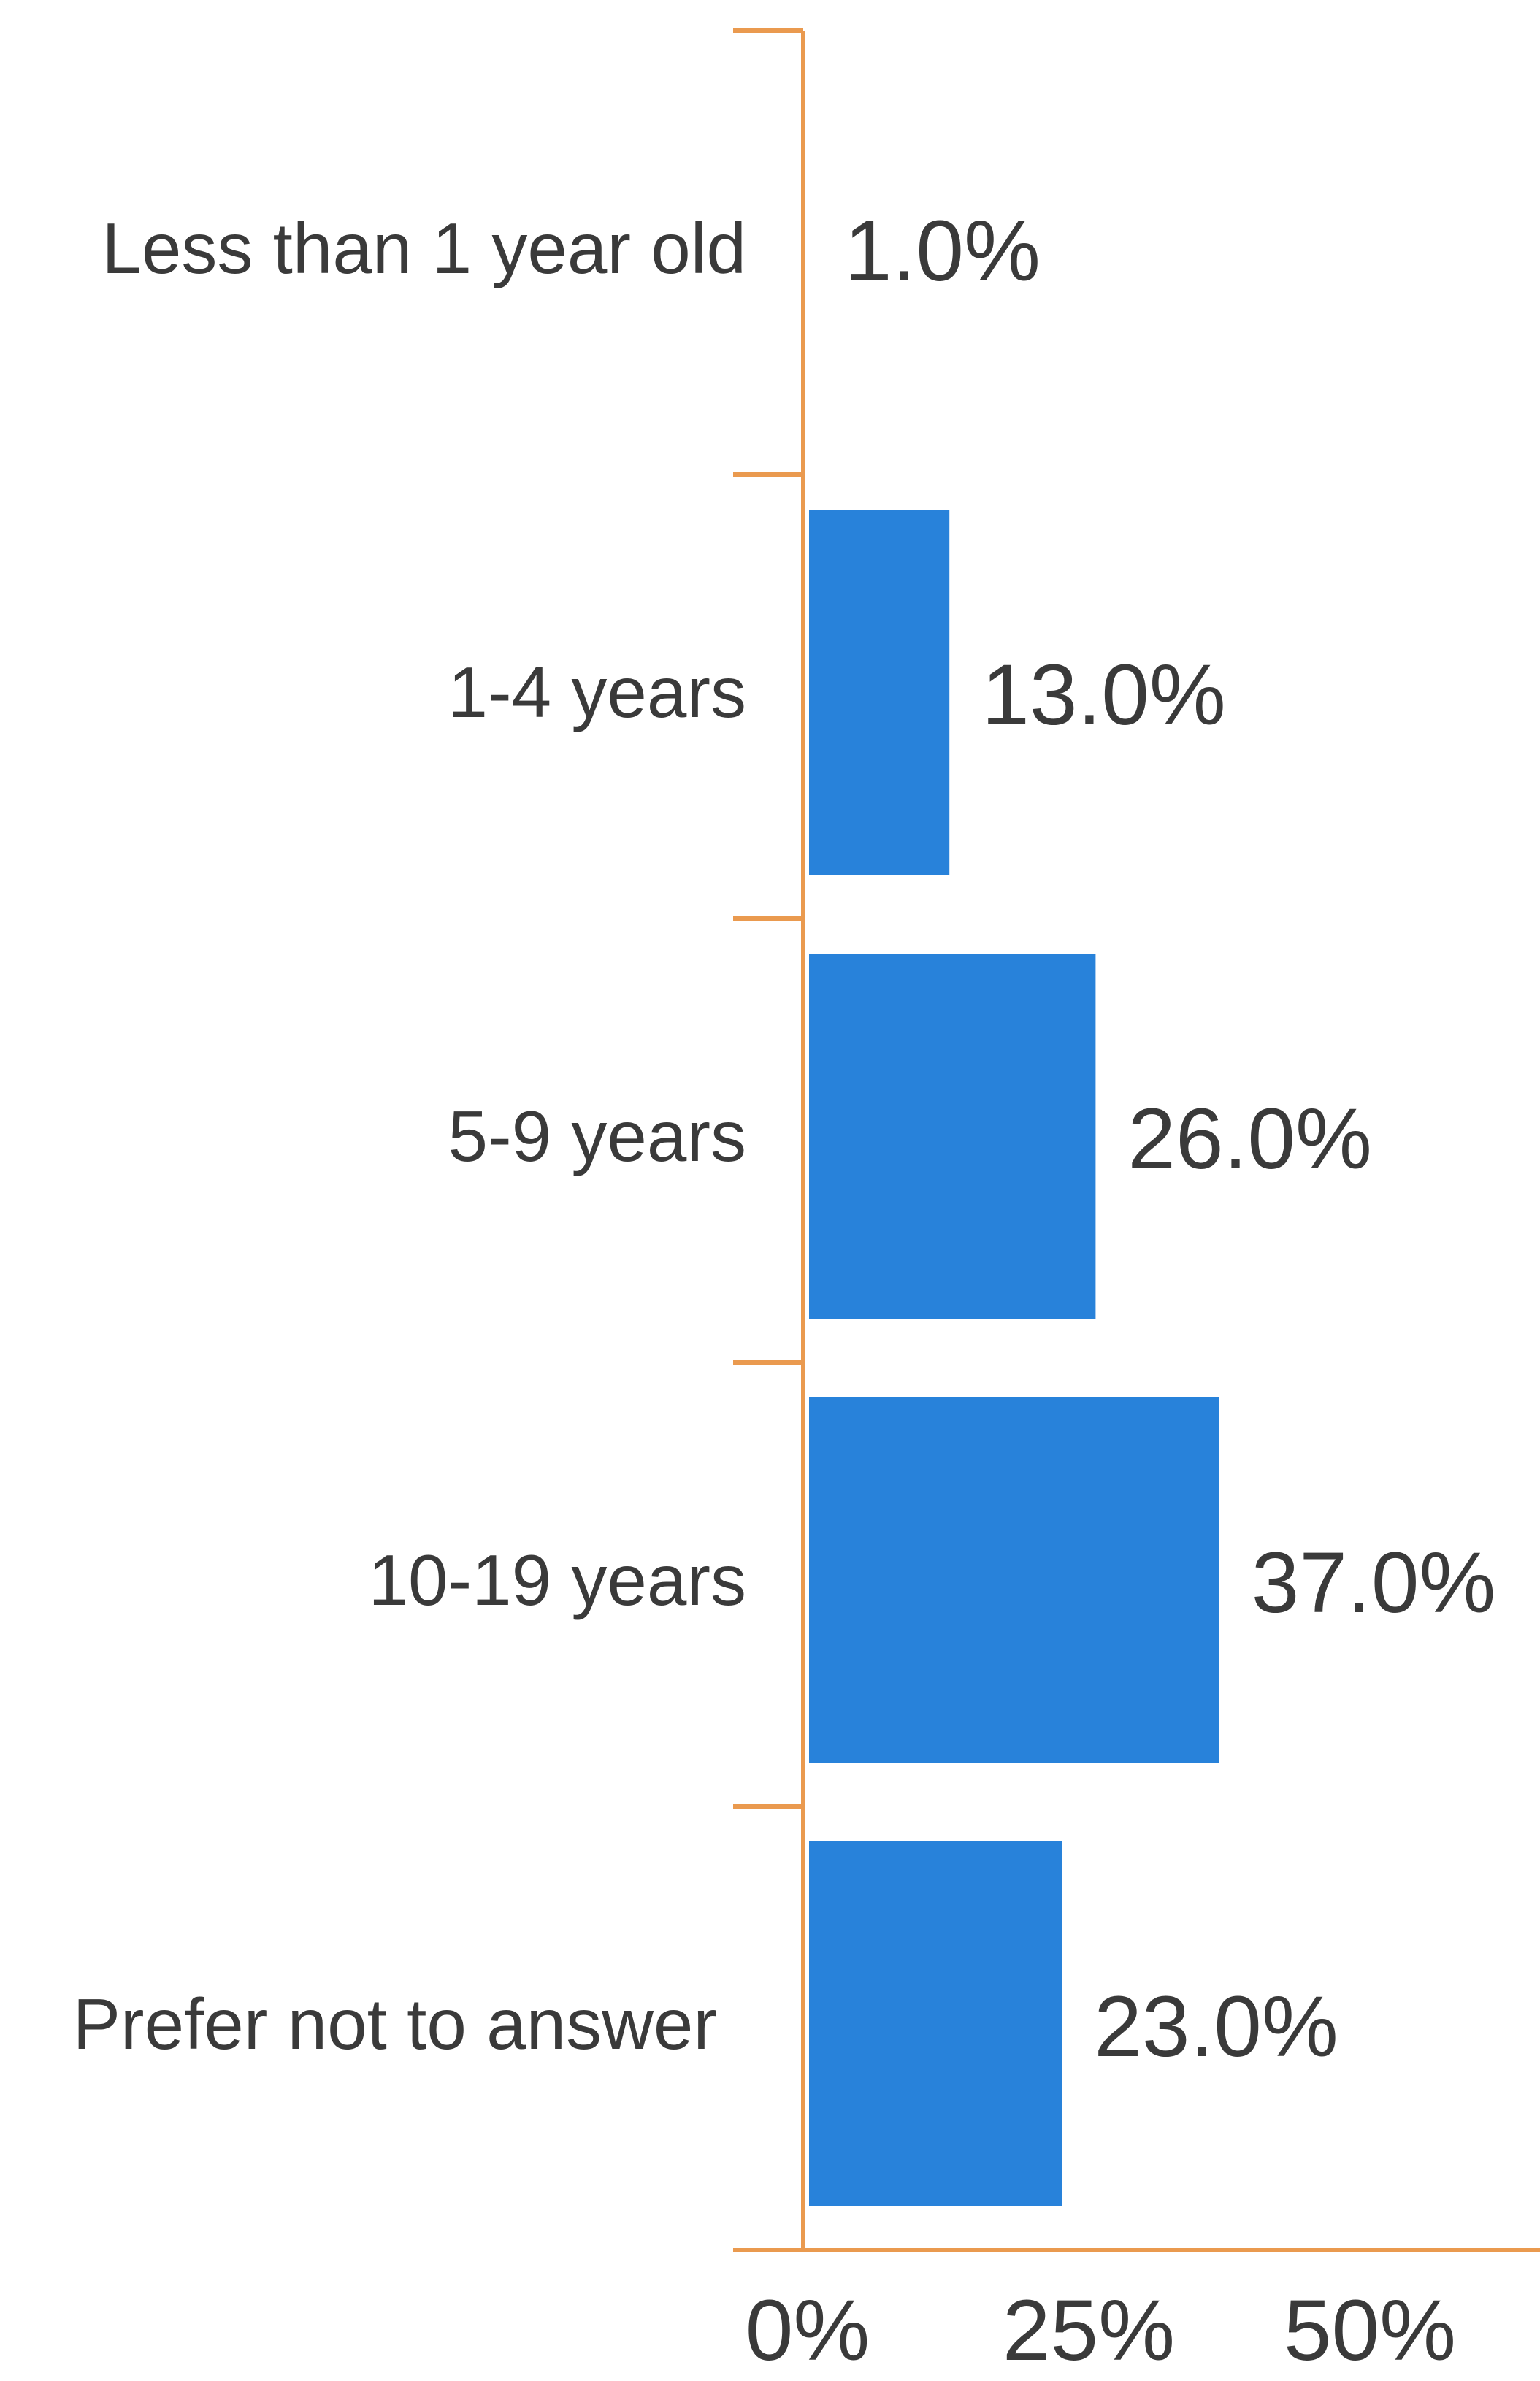 Image resolution: width=1540 pixels, height=2381 pixels. What do you see at coordinates (423, 248) in the screenshot?
I see `category-label: Less than 1 year old` at bounding box center [423, 248].